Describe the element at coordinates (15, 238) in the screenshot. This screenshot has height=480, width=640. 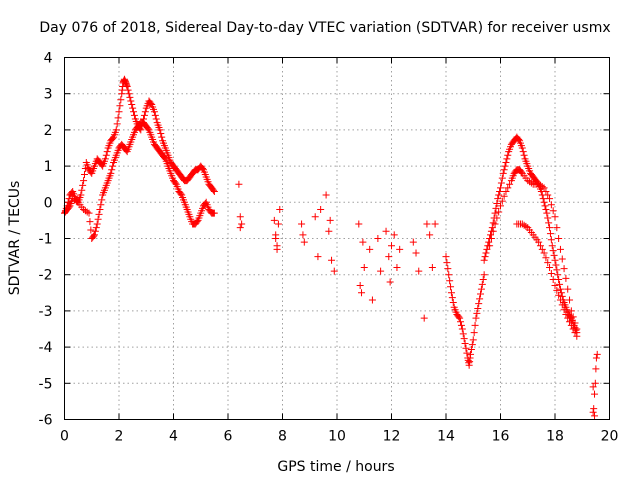
I see `y-axis-label: SDTVAR / TECUs` at that location.